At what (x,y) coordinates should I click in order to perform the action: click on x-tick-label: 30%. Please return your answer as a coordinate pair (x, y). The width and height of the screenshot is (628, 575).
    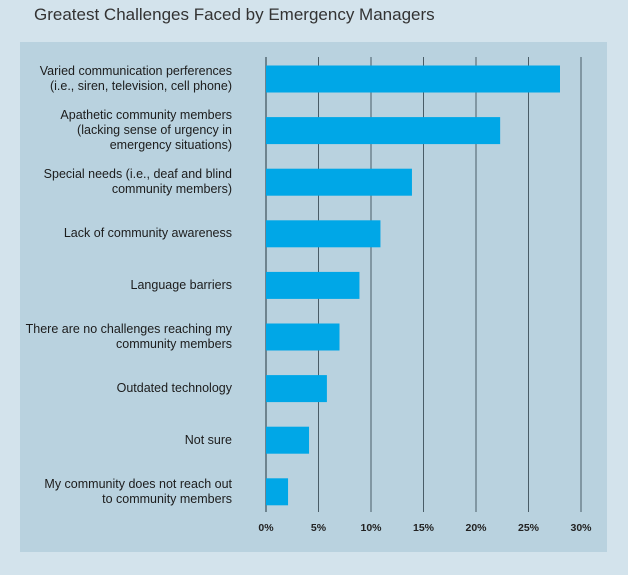
    Looking at the image, I should click on (581, 528).